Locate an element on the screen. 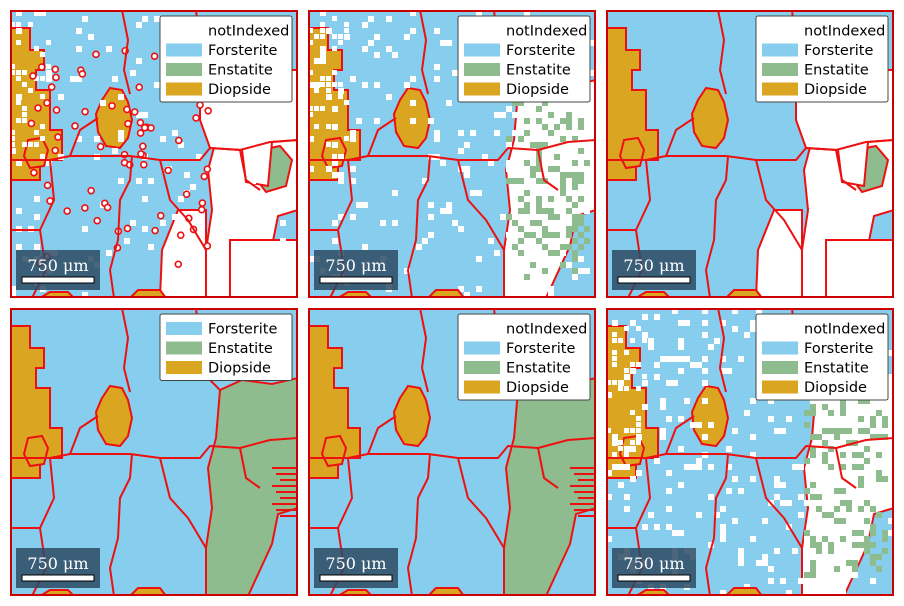 Image resolution: width=904 pixels, height=606 pixels. enstatite-region is located at coordinates (251, 486).